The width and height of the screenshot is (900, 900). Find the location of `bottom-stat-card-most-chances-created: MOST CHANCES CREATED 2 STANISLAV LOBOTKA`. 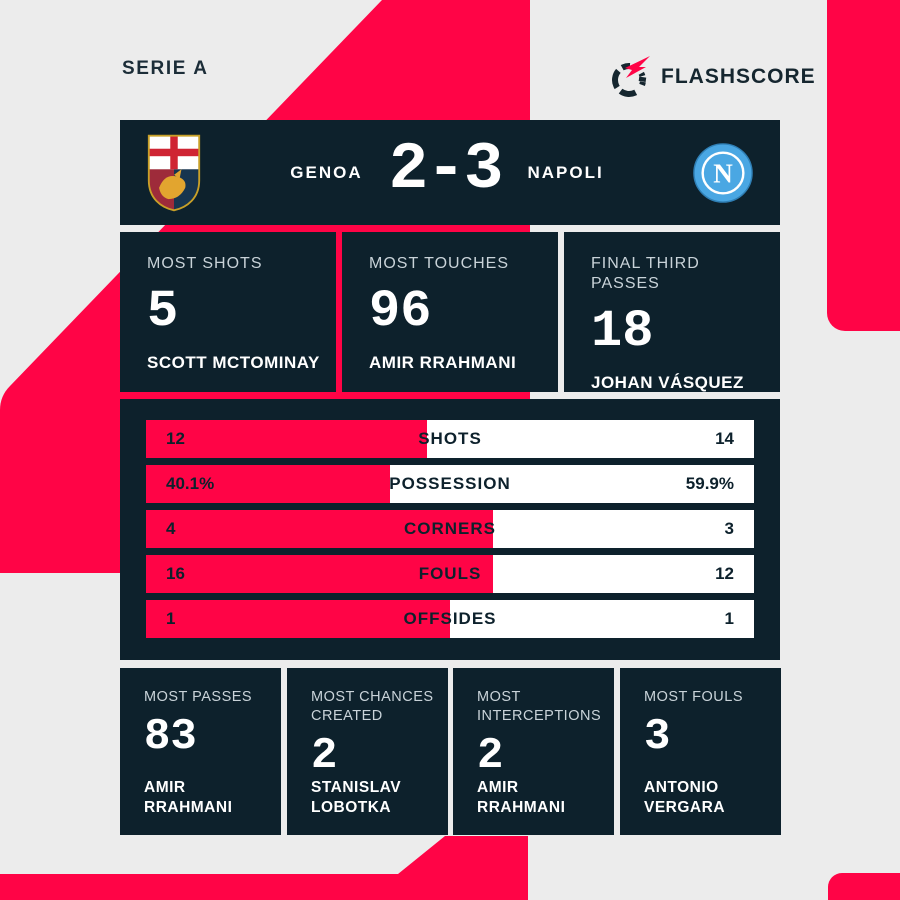

bottom-stat-card-most-chances-created: MOST CHANCES CREATED 2 STANISLAV LOBOTKA is located at coordinates (367, 751).